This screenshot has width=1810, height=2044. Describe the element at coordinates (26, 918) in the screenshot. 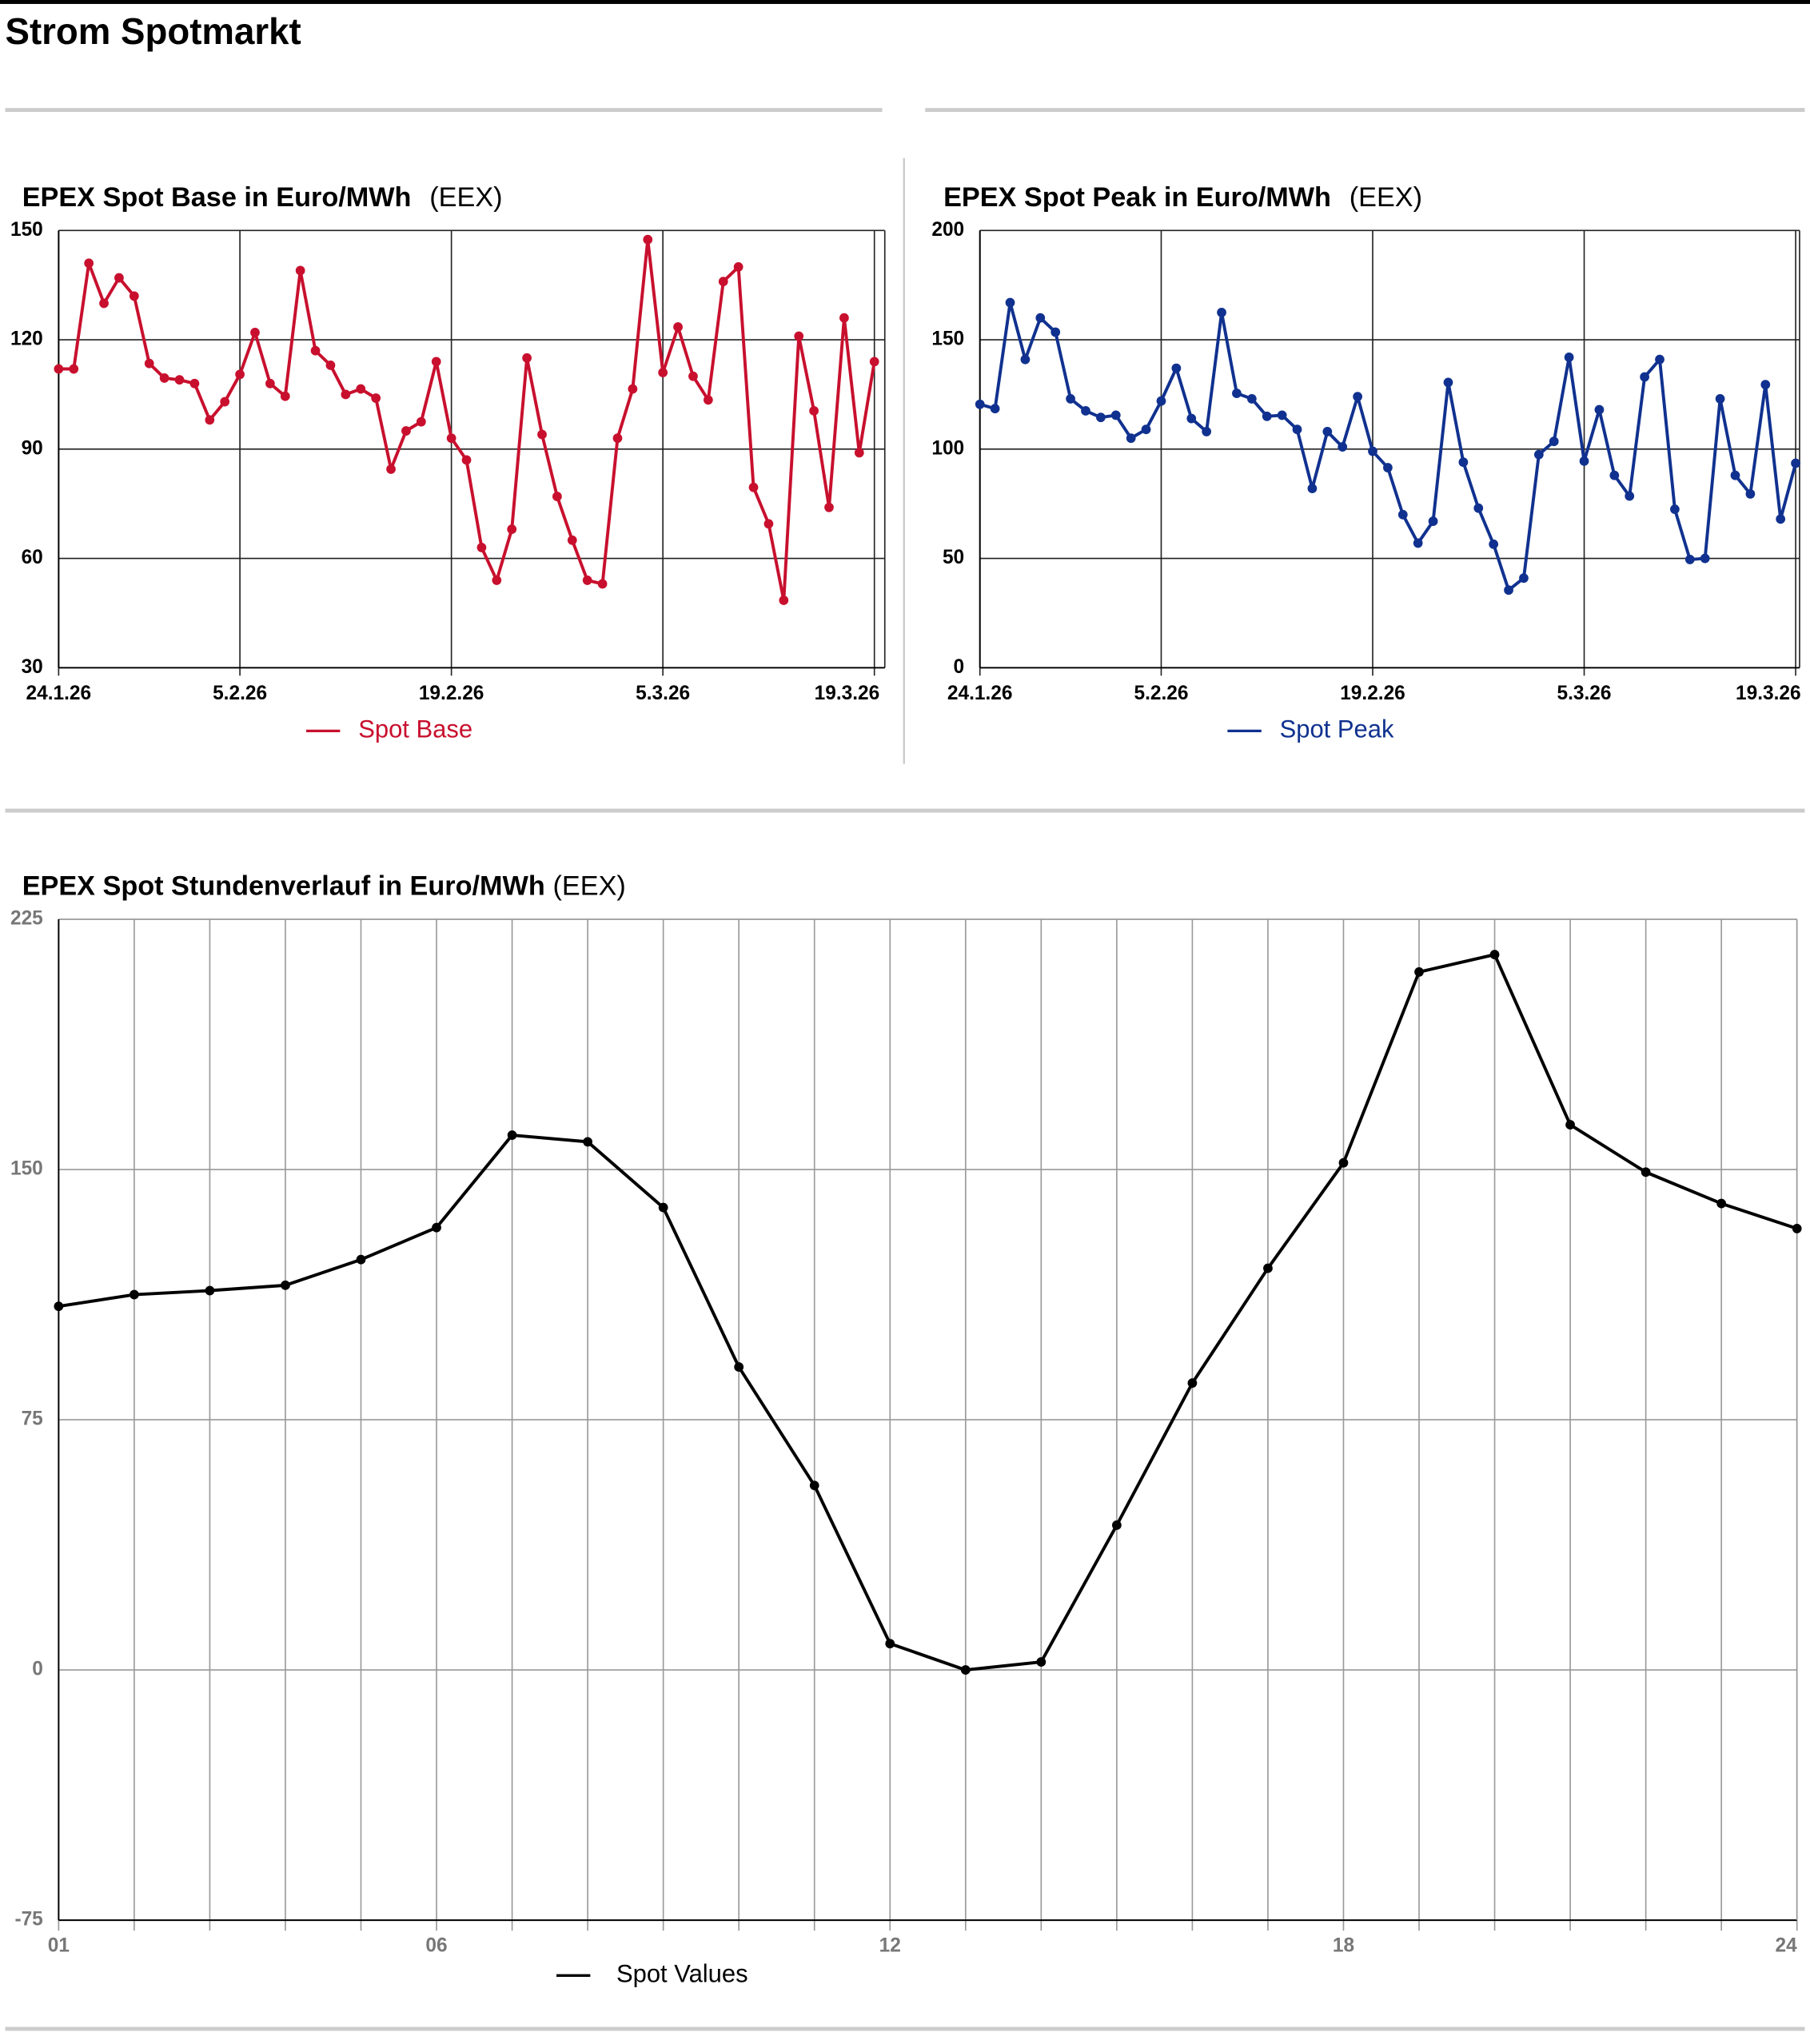

I see `y-tick-label: 225` at that location.